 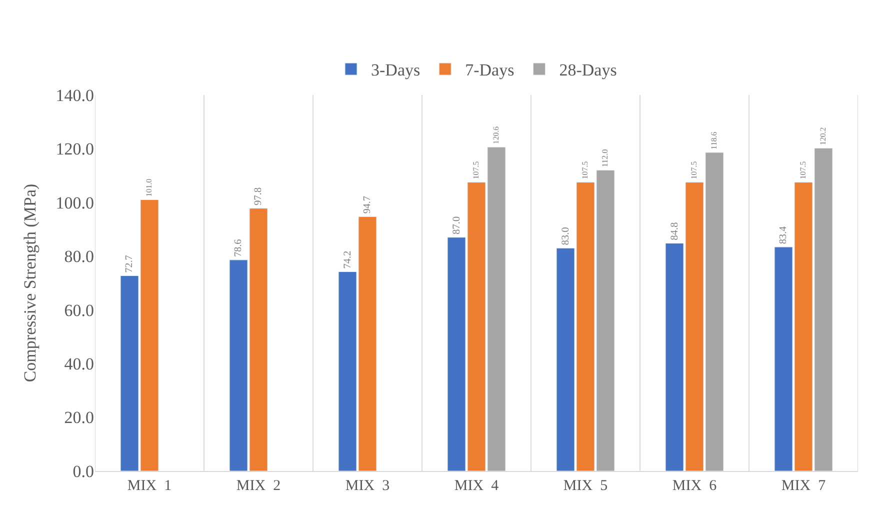 I want to click on data-label: 101.0, so click(x=149, y=187).